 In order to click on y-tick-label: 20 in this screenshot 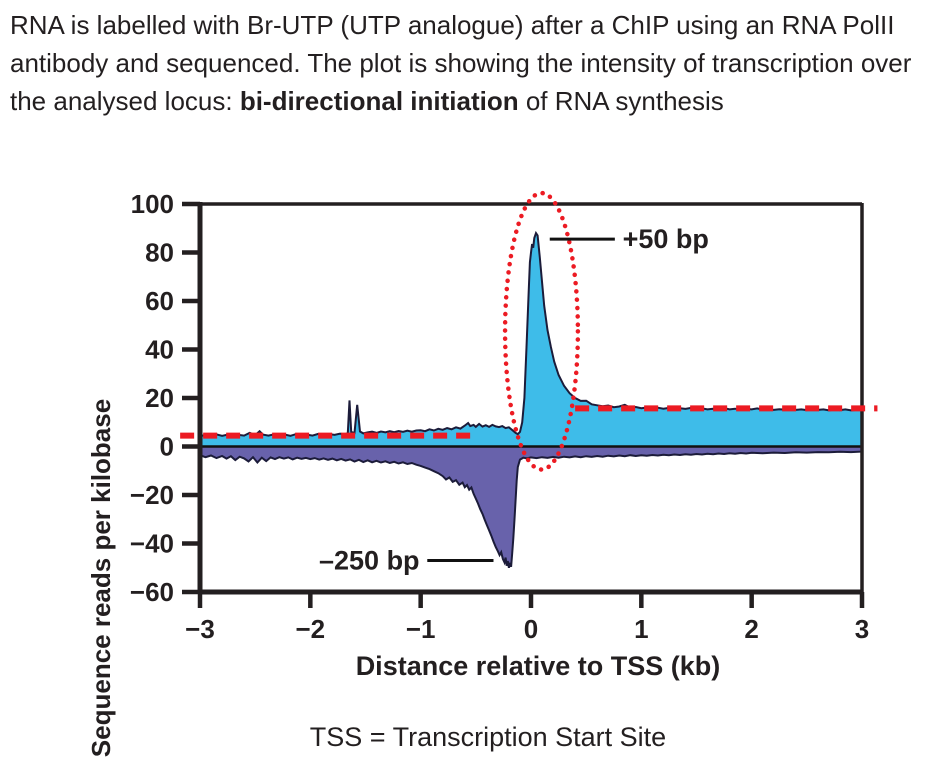, I will do `click(159, 398)`.